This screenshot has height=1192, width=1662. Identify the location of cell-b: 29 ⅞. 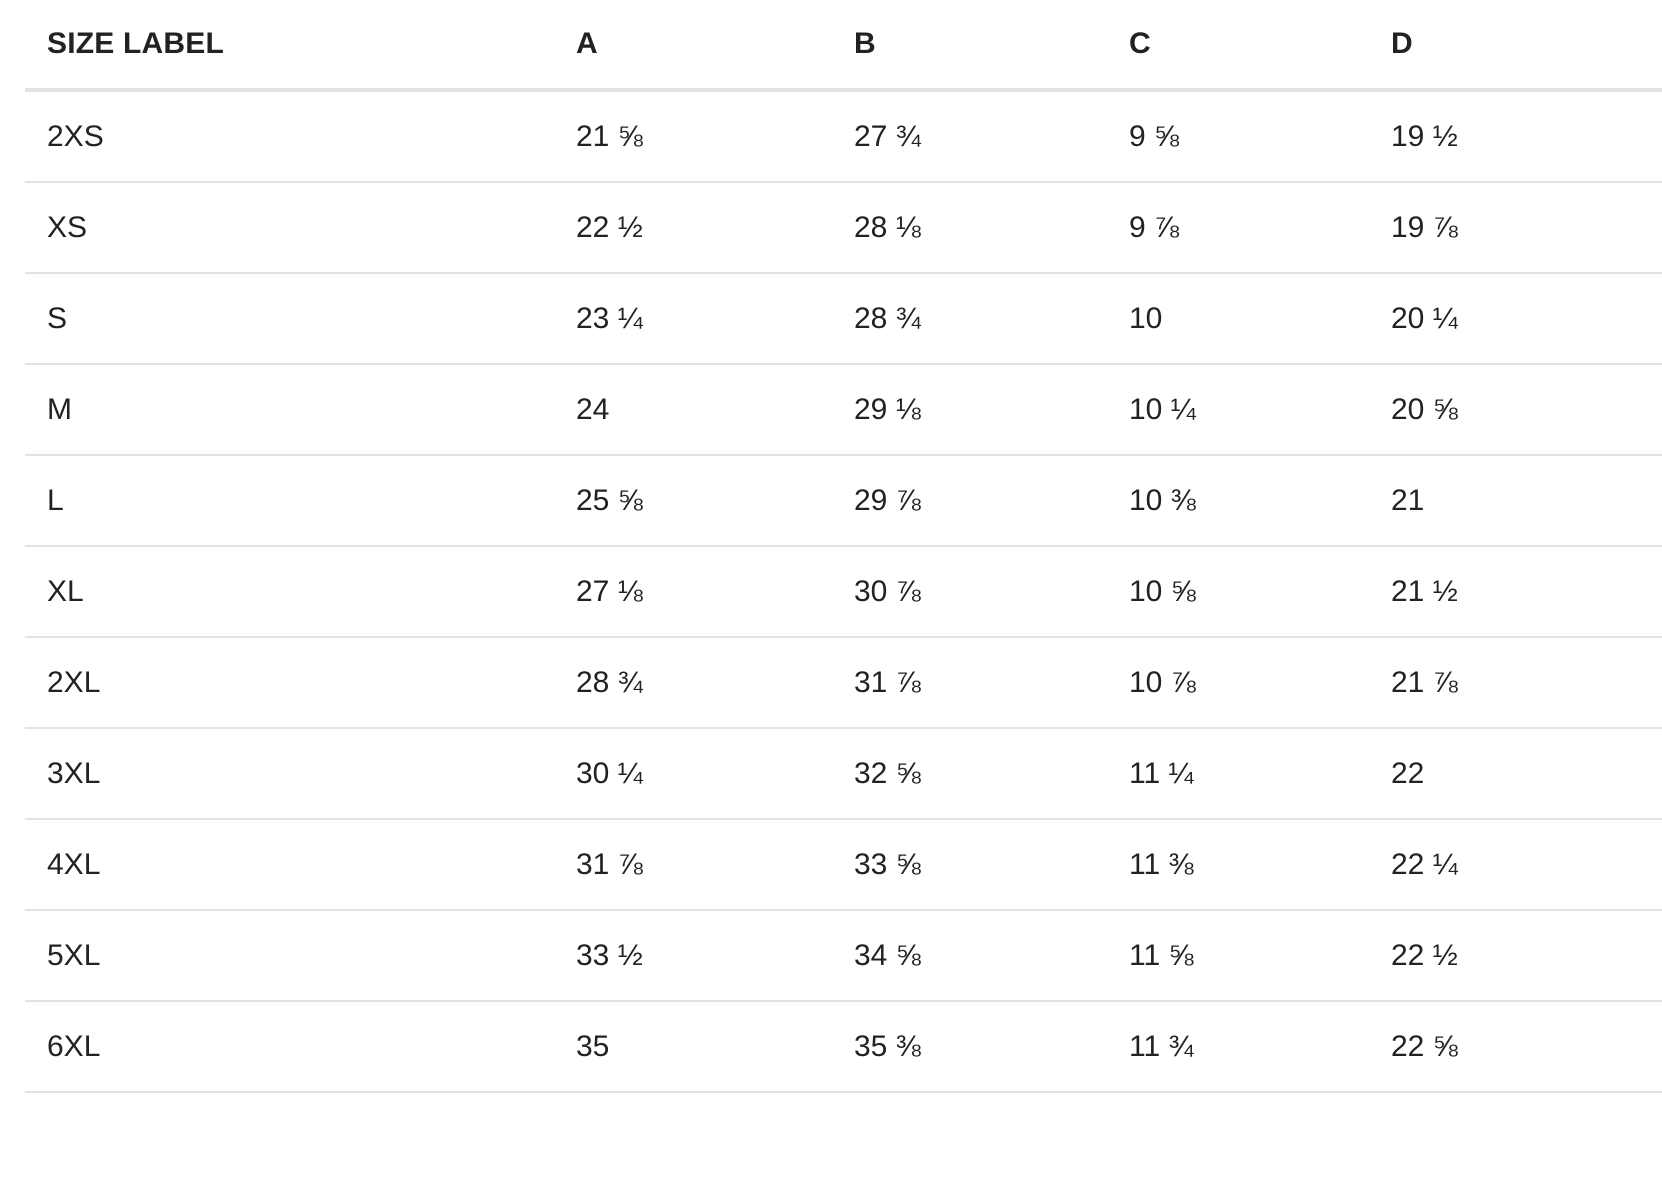
(991, 501).